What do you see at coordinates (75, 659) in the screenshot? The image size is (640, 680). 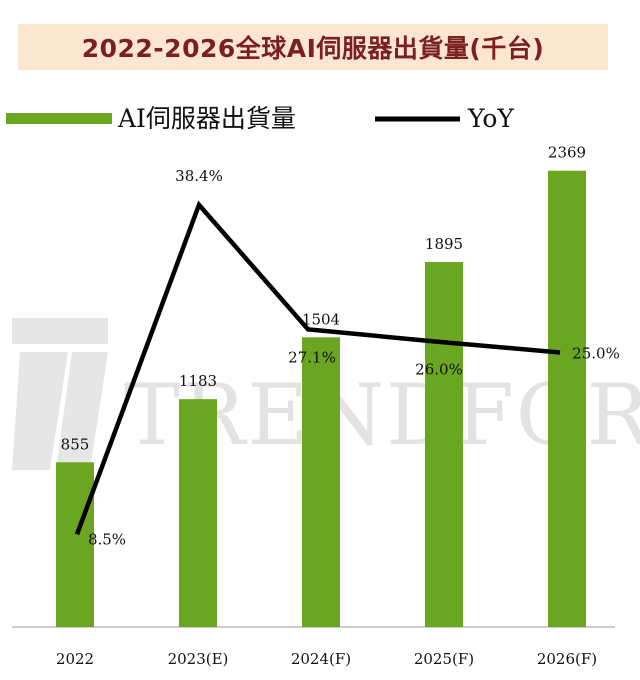 I see `x-tick-label: 2022` at bounding box center [75, 659].